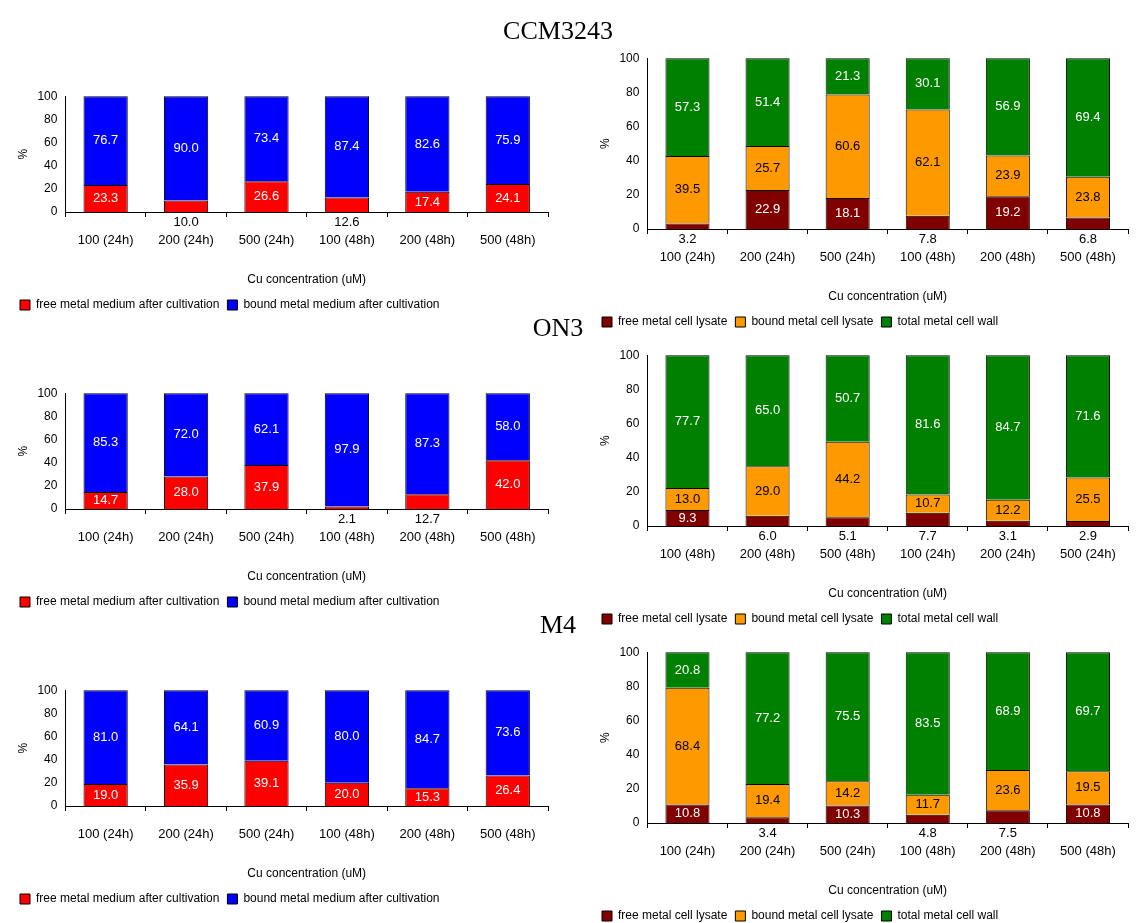 This screenshot has height=923, width=1148. Describe the element at coordinates (346, 518) in the screenshot. I see `data-label: 2.1` at that location.